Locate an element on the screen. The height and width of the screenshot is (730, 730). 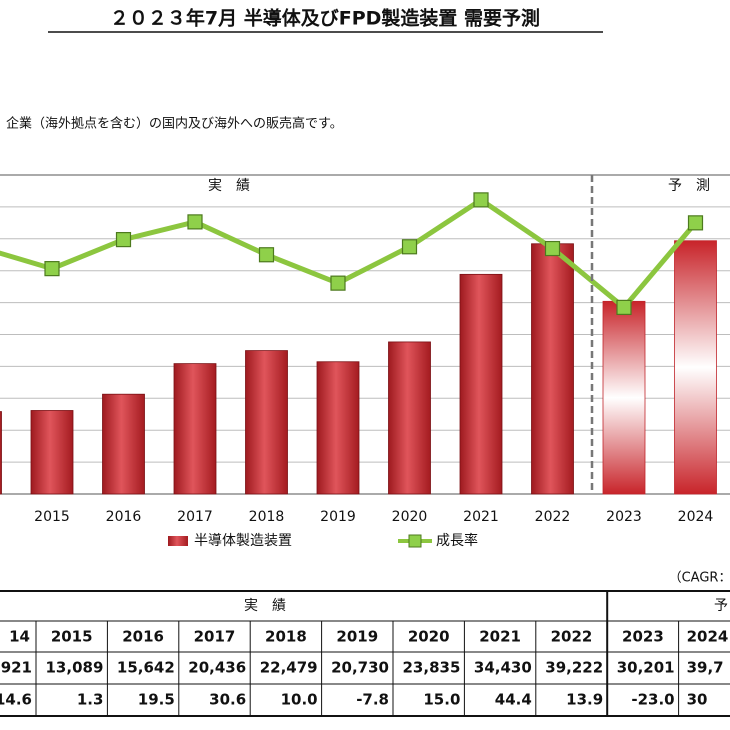
x-tick-label: 2018 is located at coordinates (267, 517).